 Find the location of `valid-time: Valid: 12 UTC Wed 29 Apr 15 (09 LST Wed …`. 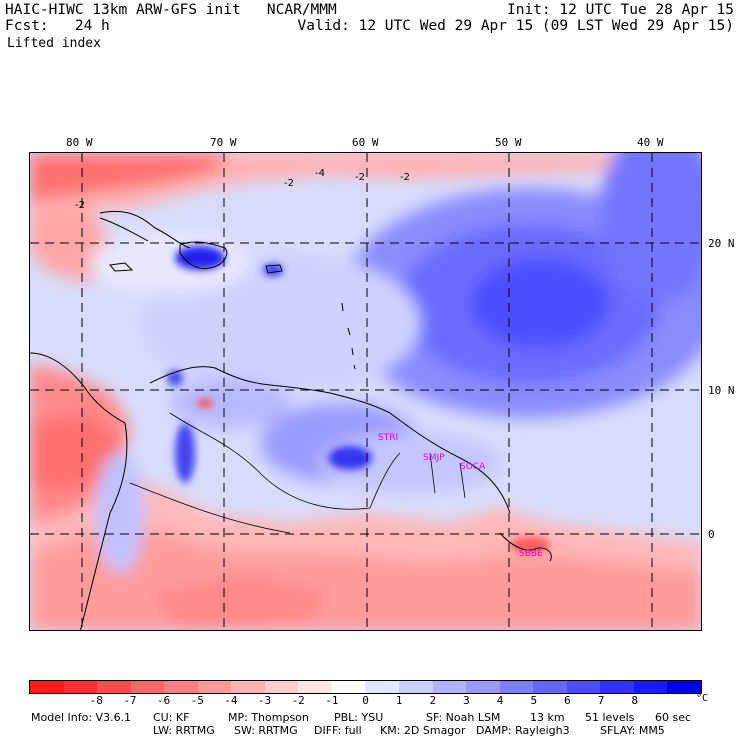

valid-time: Valid: 12 UTC Wed 29 Apr 15 (09 LST Wed … is located at coordinates (516, 26).